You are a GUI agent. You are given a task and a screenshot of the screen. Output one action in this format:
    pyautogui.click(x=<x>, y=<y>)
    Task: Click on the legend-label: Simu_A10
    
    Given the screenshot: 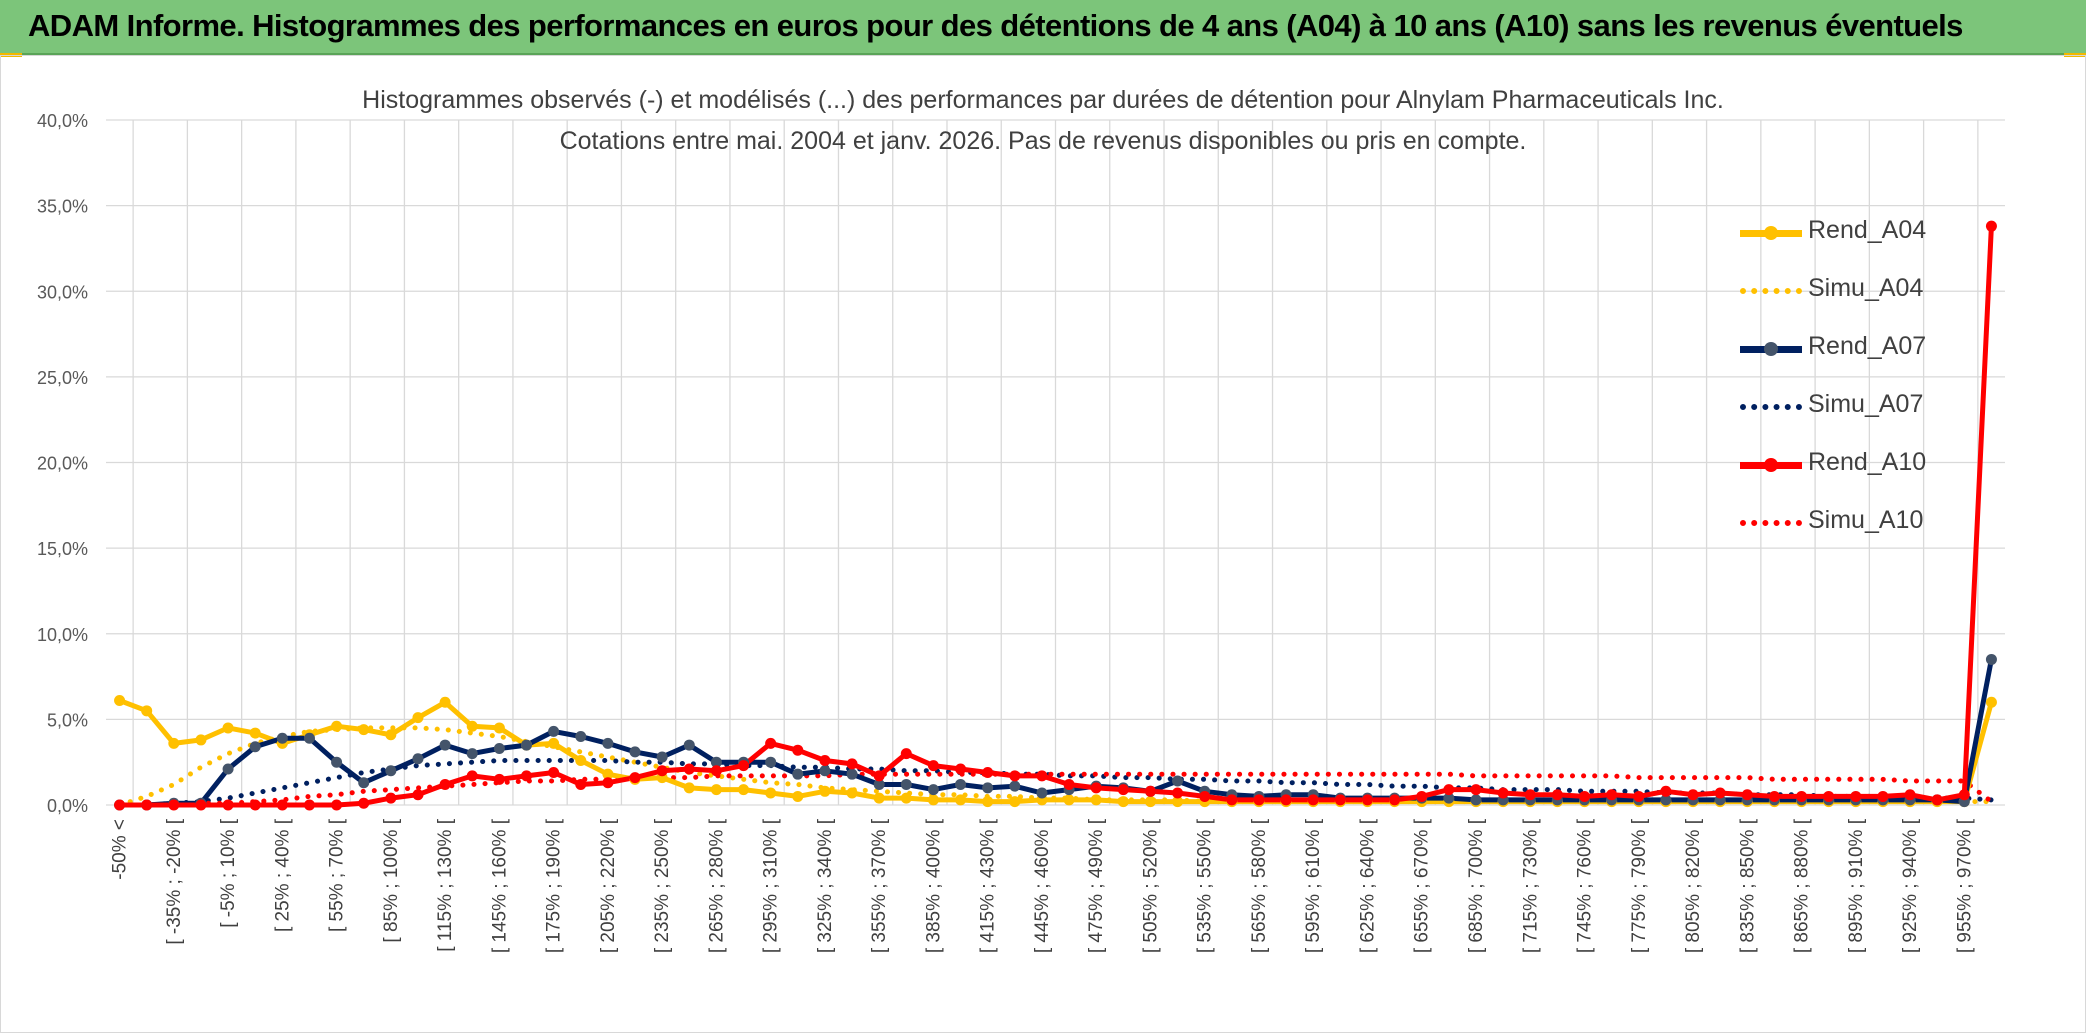 What is the action you would take?
    pyautogui.click(x=1866, y=520)
    